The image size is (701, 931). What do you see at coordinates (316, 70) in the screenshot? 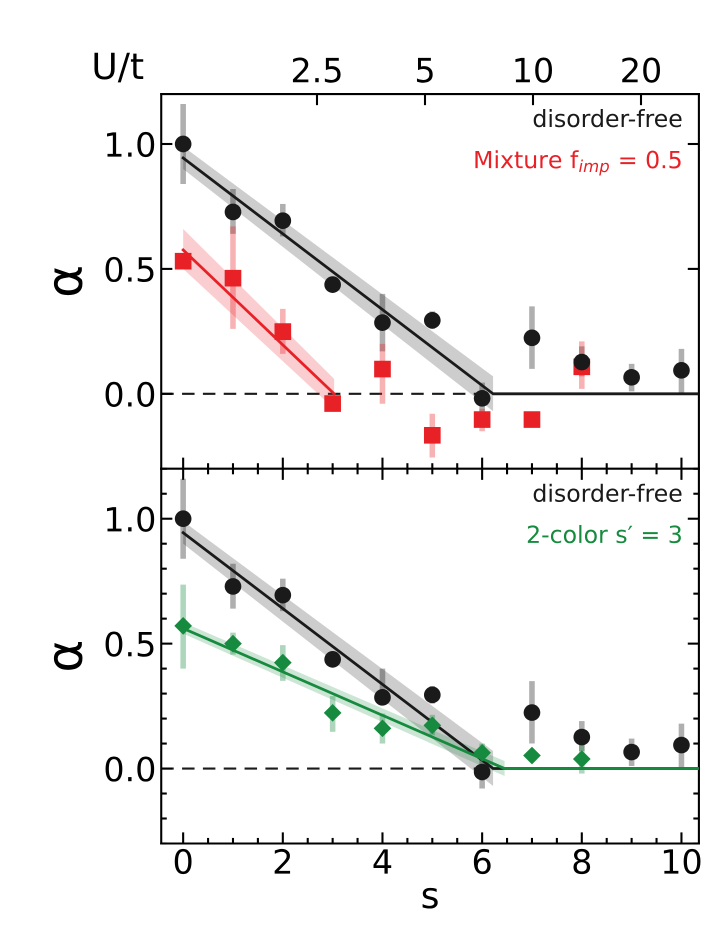
I see `x2-tick-label: 2.5` at bounding box center [316, 70].